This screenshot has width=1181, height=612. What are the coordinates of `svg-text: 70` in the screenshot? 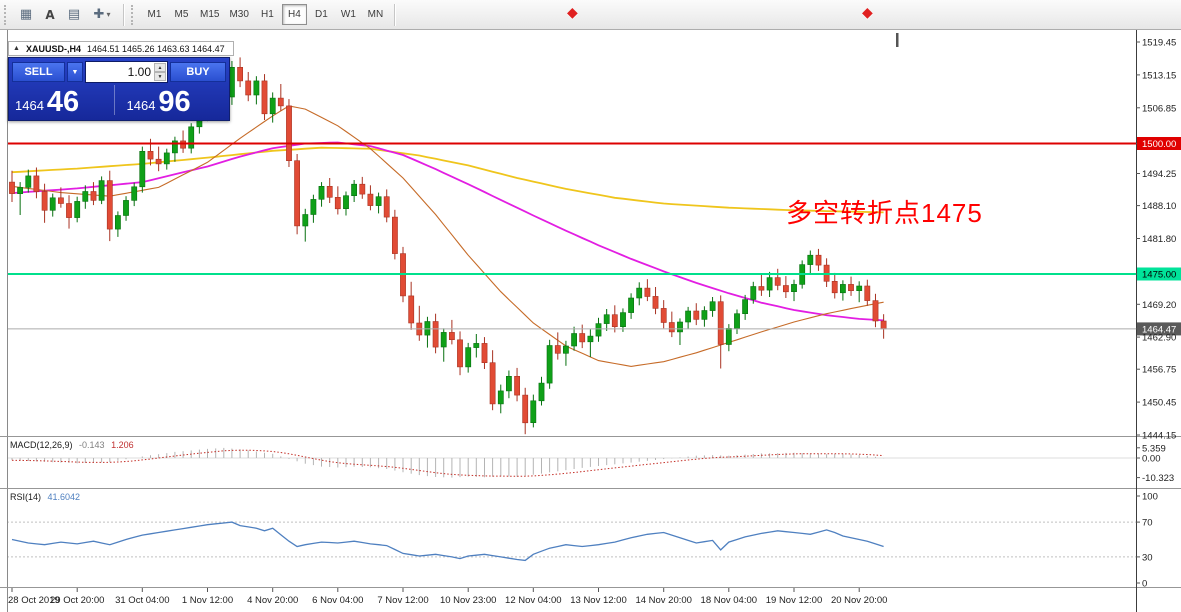 It's located at (1147, 523).